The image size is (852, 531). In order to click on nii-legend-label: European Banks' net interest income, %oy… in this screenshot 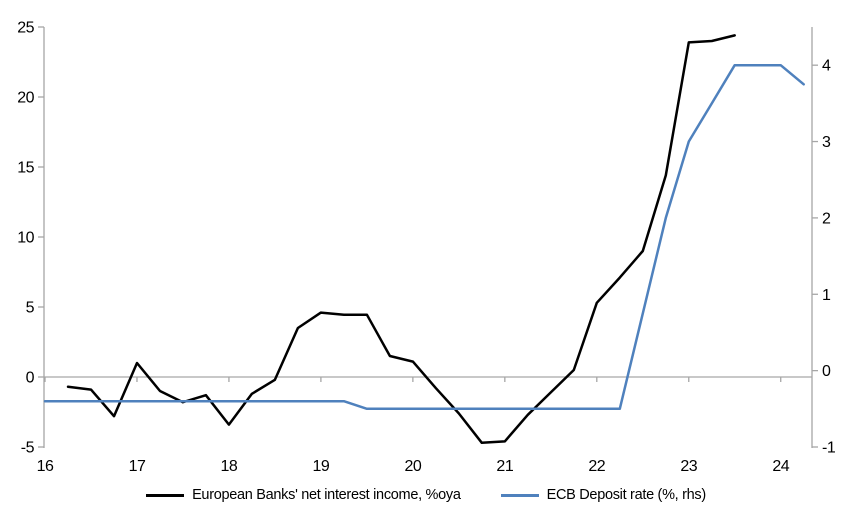, I will do `click(326, 495)`.